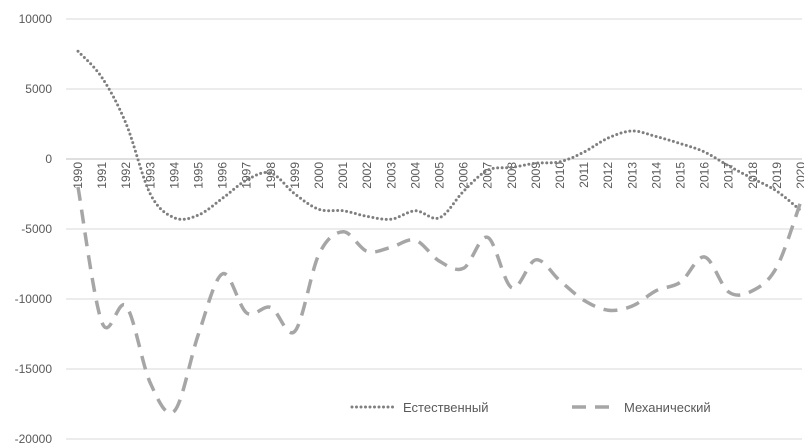  Describe the element at coordinates (247, 175) in the screenshot. I see `x-tick-label: 1997` at that location.